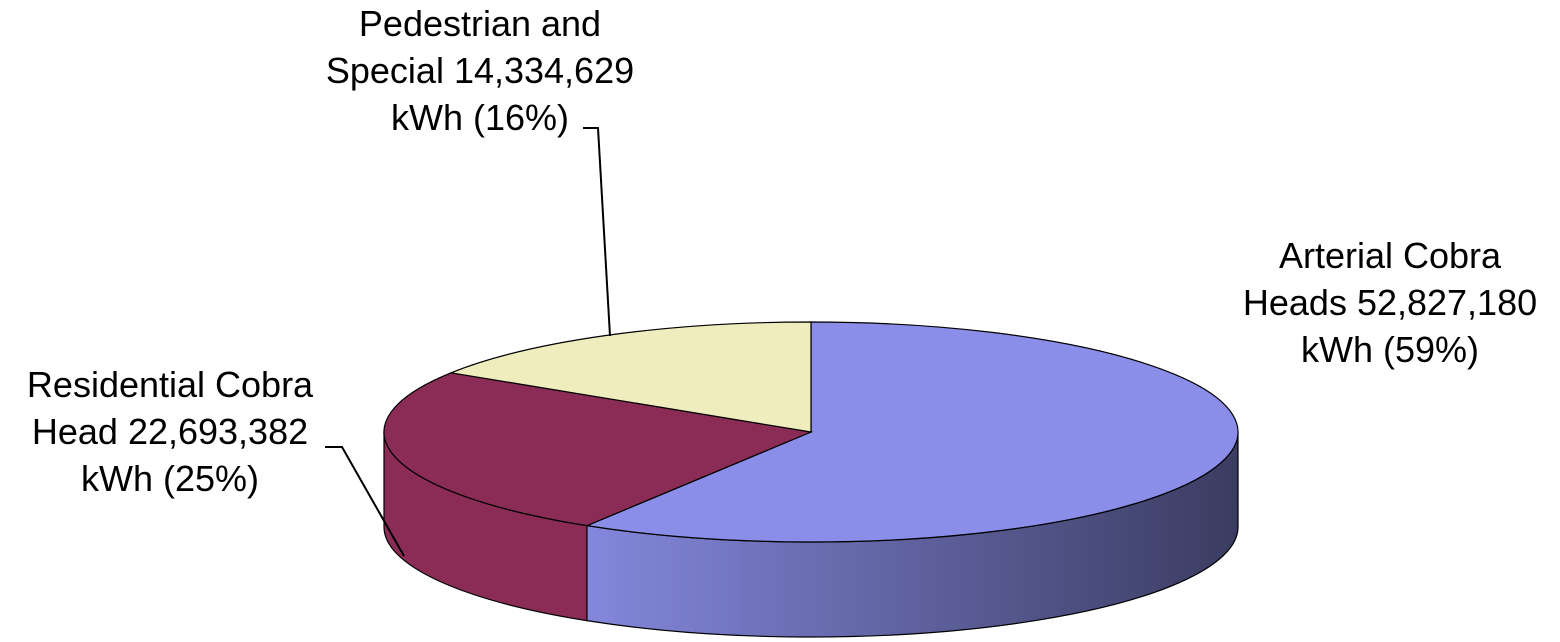 The height and width of the screenshot is (642, 1560). I want to click on label-arterial-cobra-heads: Arterial Cobra Heads 52,827,180 kWh (59%), so click(1390, 302).